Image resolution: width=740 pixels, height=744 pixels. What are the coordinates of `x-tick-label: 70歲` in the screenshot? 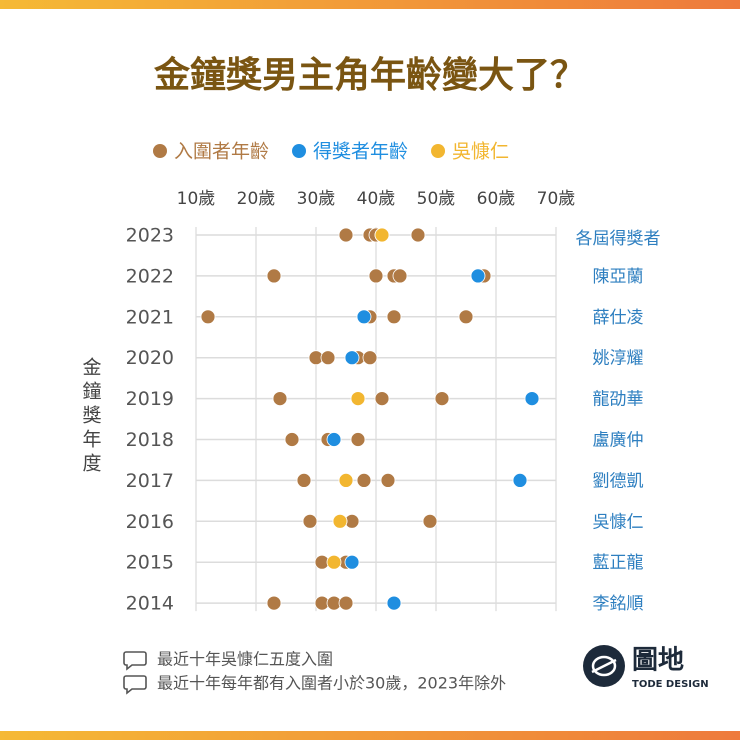 It's located at (556, 199).